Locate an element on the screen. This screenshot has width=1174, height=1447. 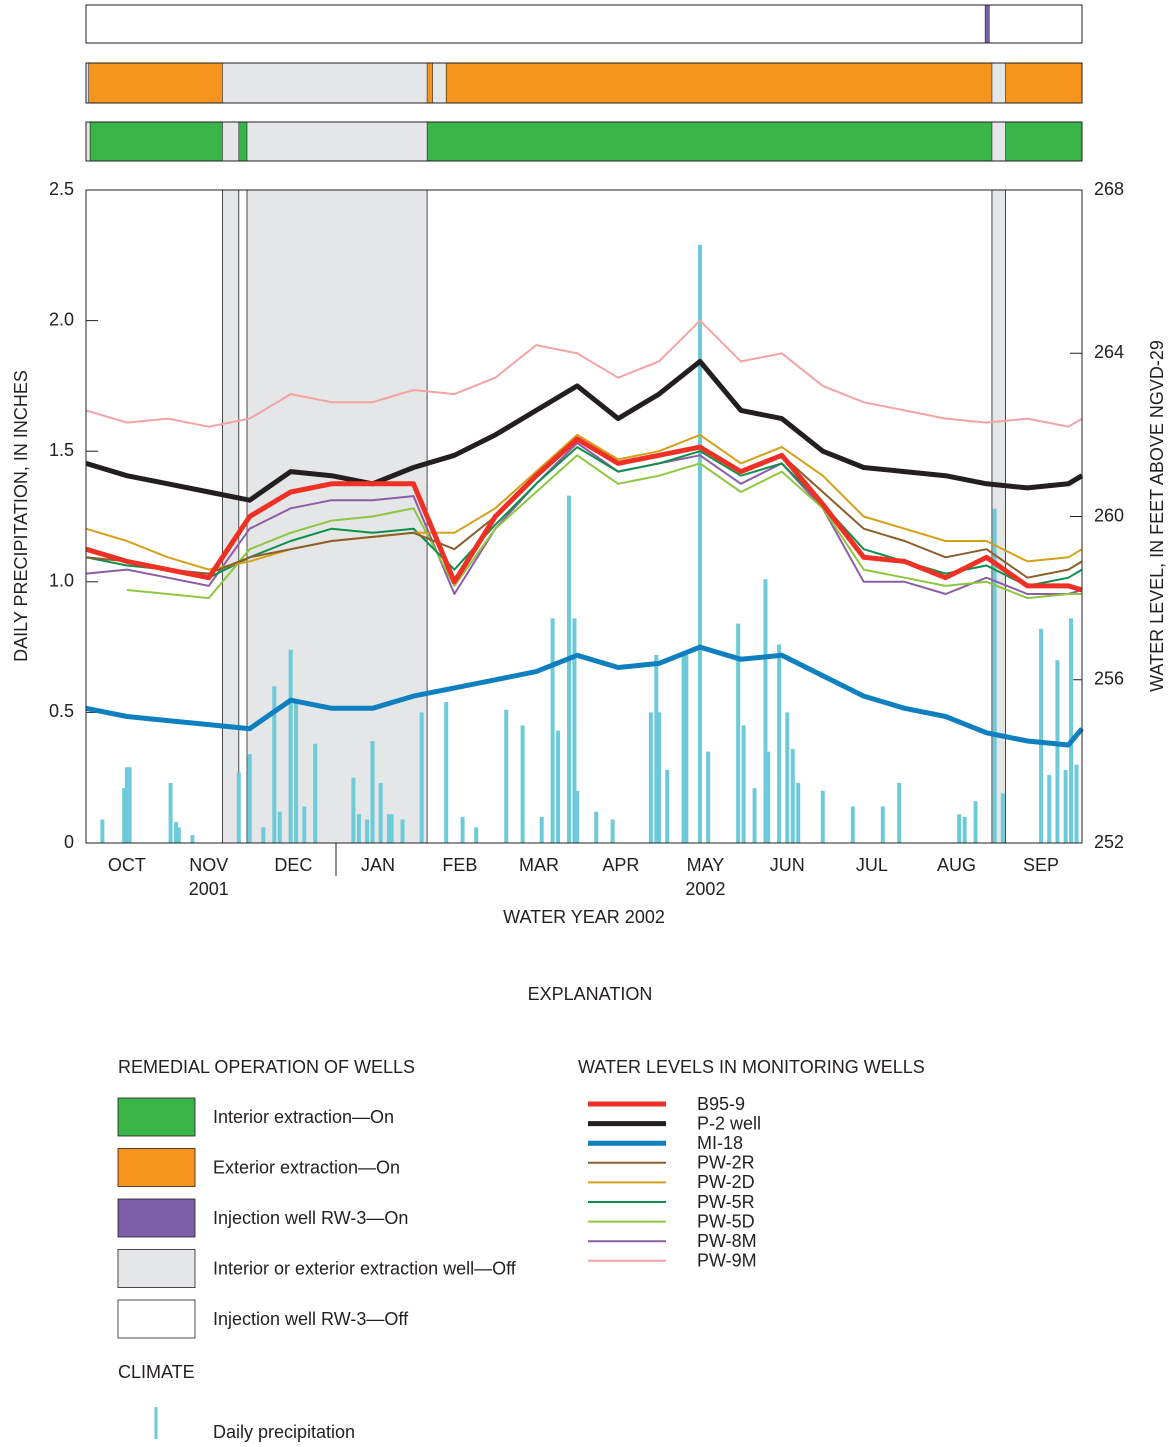
legend-label: Injection well RW-3—On is located at coordinates (310, 1218).